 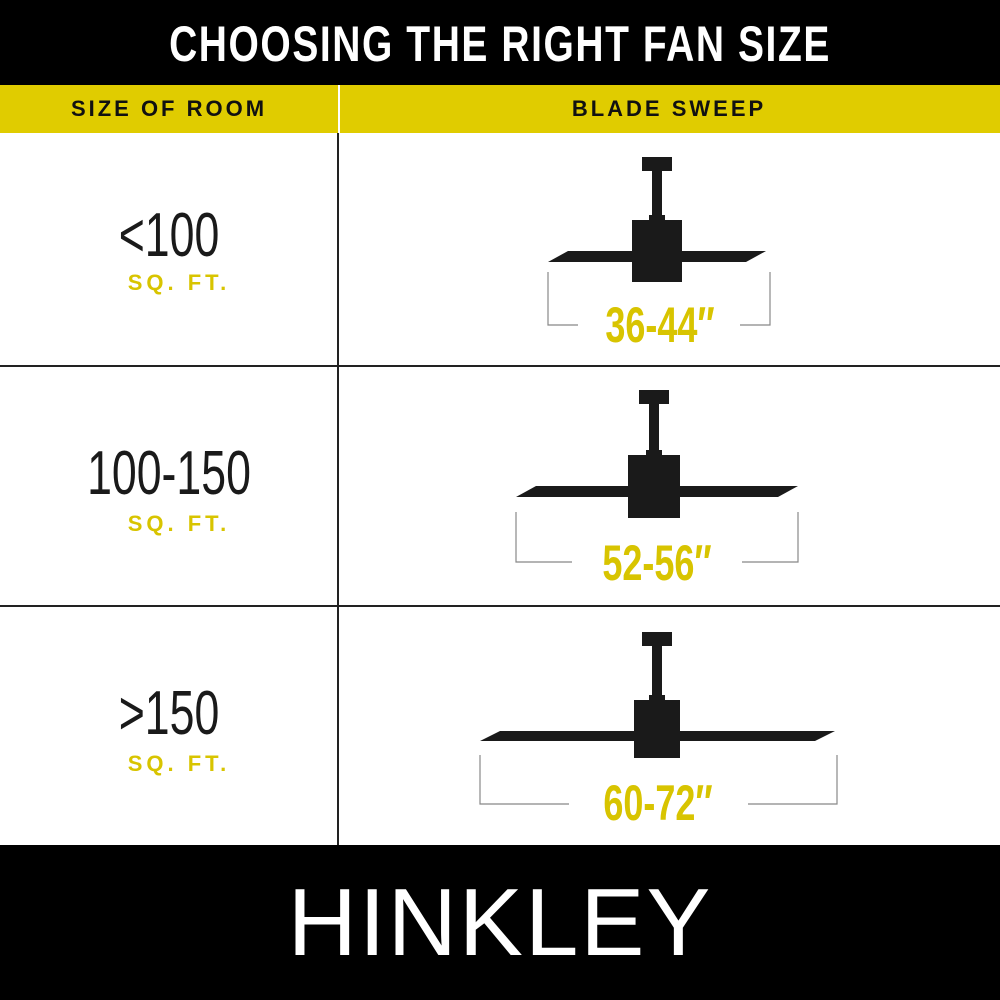 I want to click on room-size: <100, so click(x=169, y=235).